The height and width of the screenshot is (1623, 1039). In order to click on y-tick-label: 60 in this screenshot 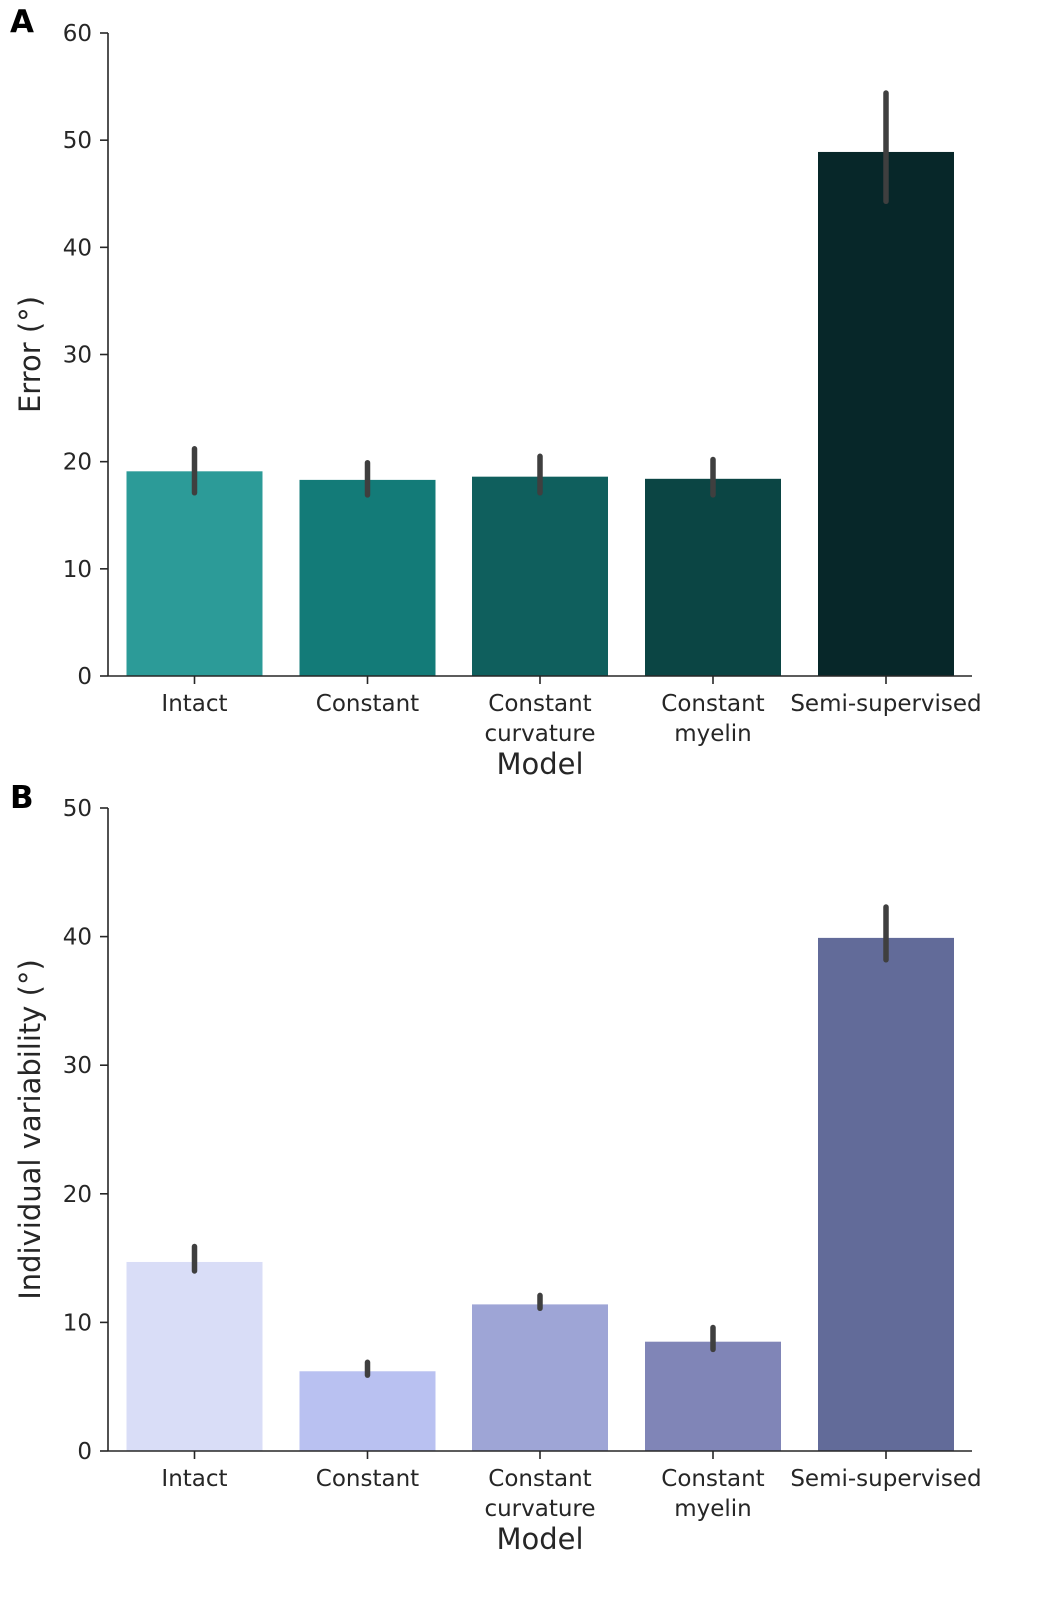, I will do `click(77, 34)`.